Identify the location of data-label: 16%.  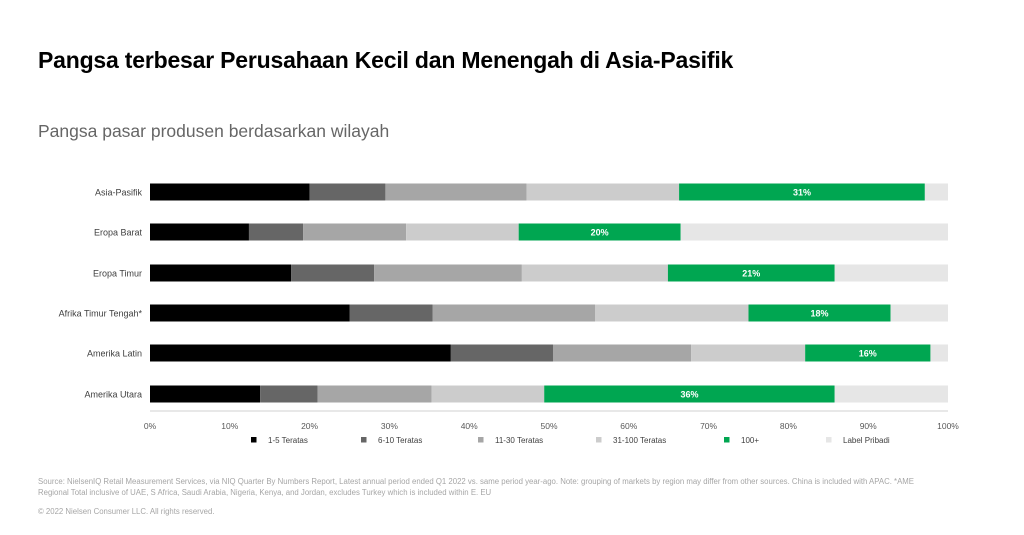
(868, 354).